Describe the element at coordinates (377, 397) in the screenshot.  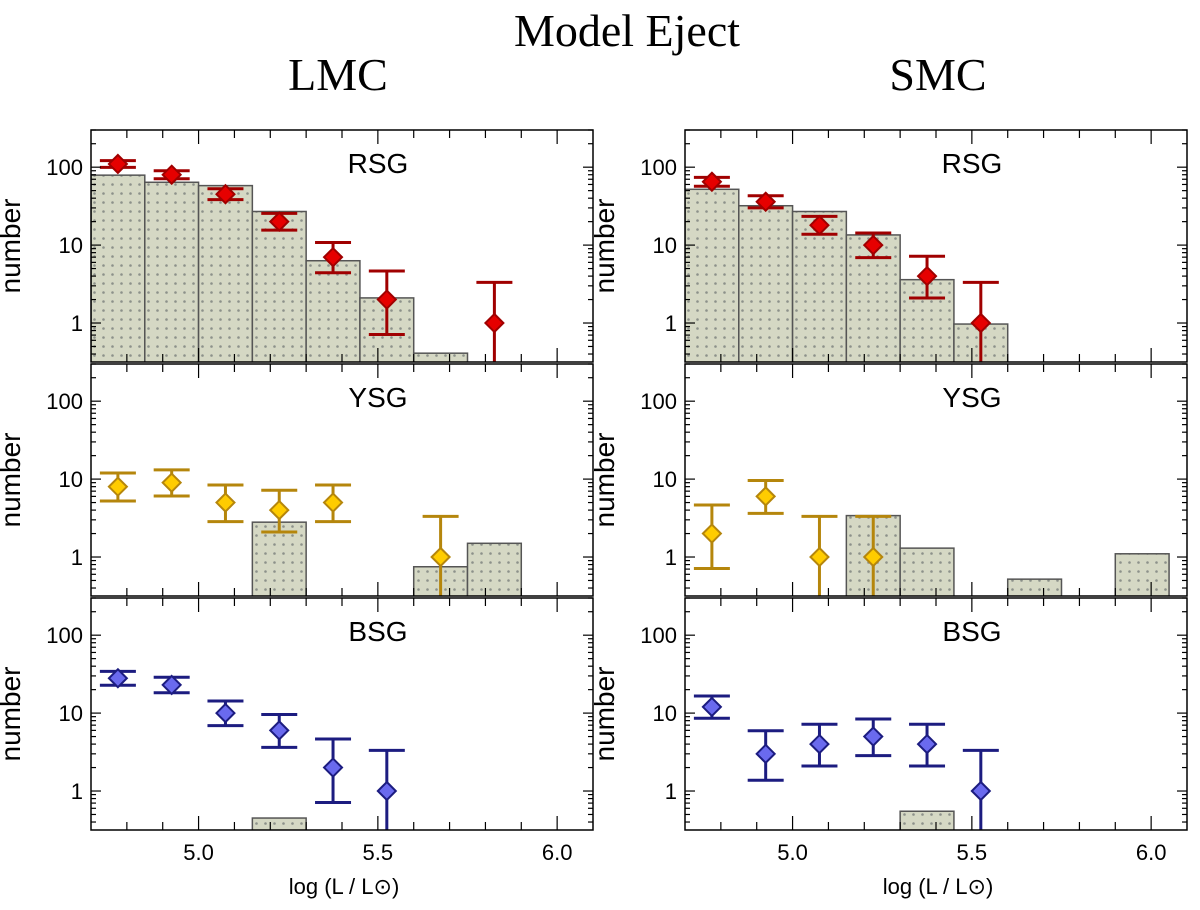
I see `panel-label-ysg: YSG` at that location.